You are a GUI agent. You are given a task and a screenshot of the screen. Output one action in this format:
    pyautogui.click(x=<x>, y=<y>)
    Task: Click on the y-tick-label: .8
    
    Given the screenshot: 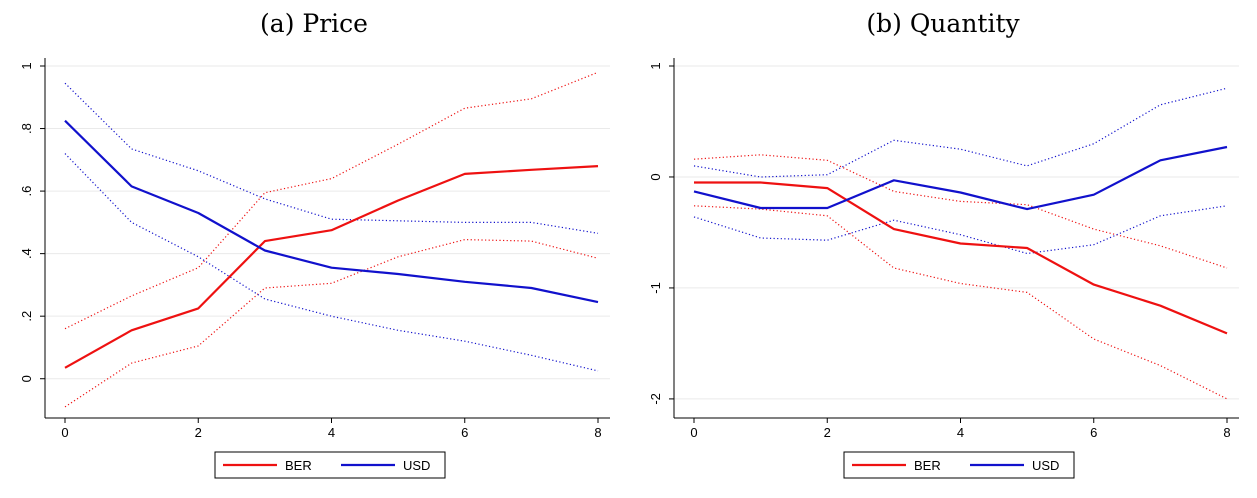 What is the action you would take?
    pyautogui.click(x=26, y=128)
    